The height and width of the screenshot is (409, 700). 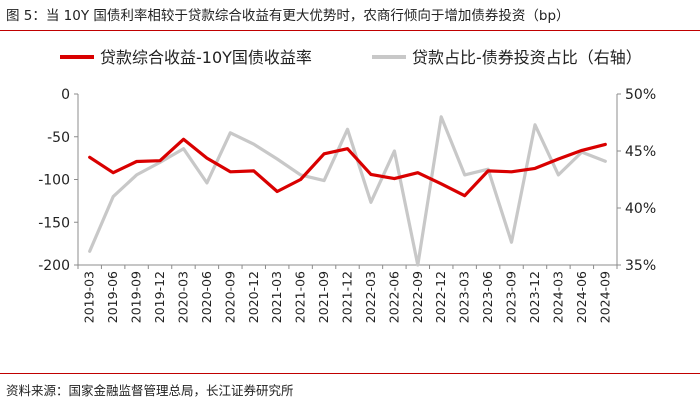 What do you see at coordinates (604, 297) in the screenshot?
I see `x-tick-label: 2024-09` at bounding box center [604, 297].